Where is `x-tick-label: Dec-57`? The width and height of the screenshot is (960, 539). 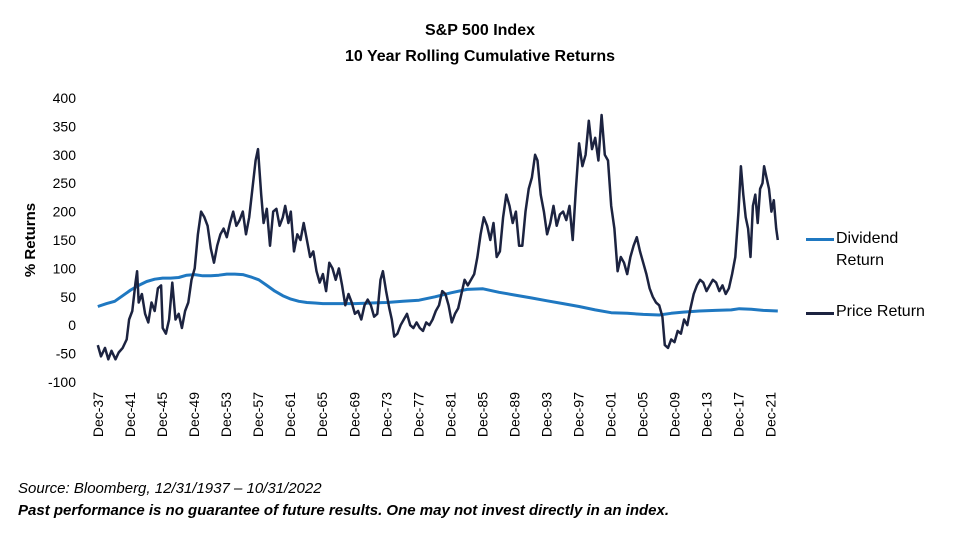
x-tick-label: Dec-57 is located at coordinates (258, 414).